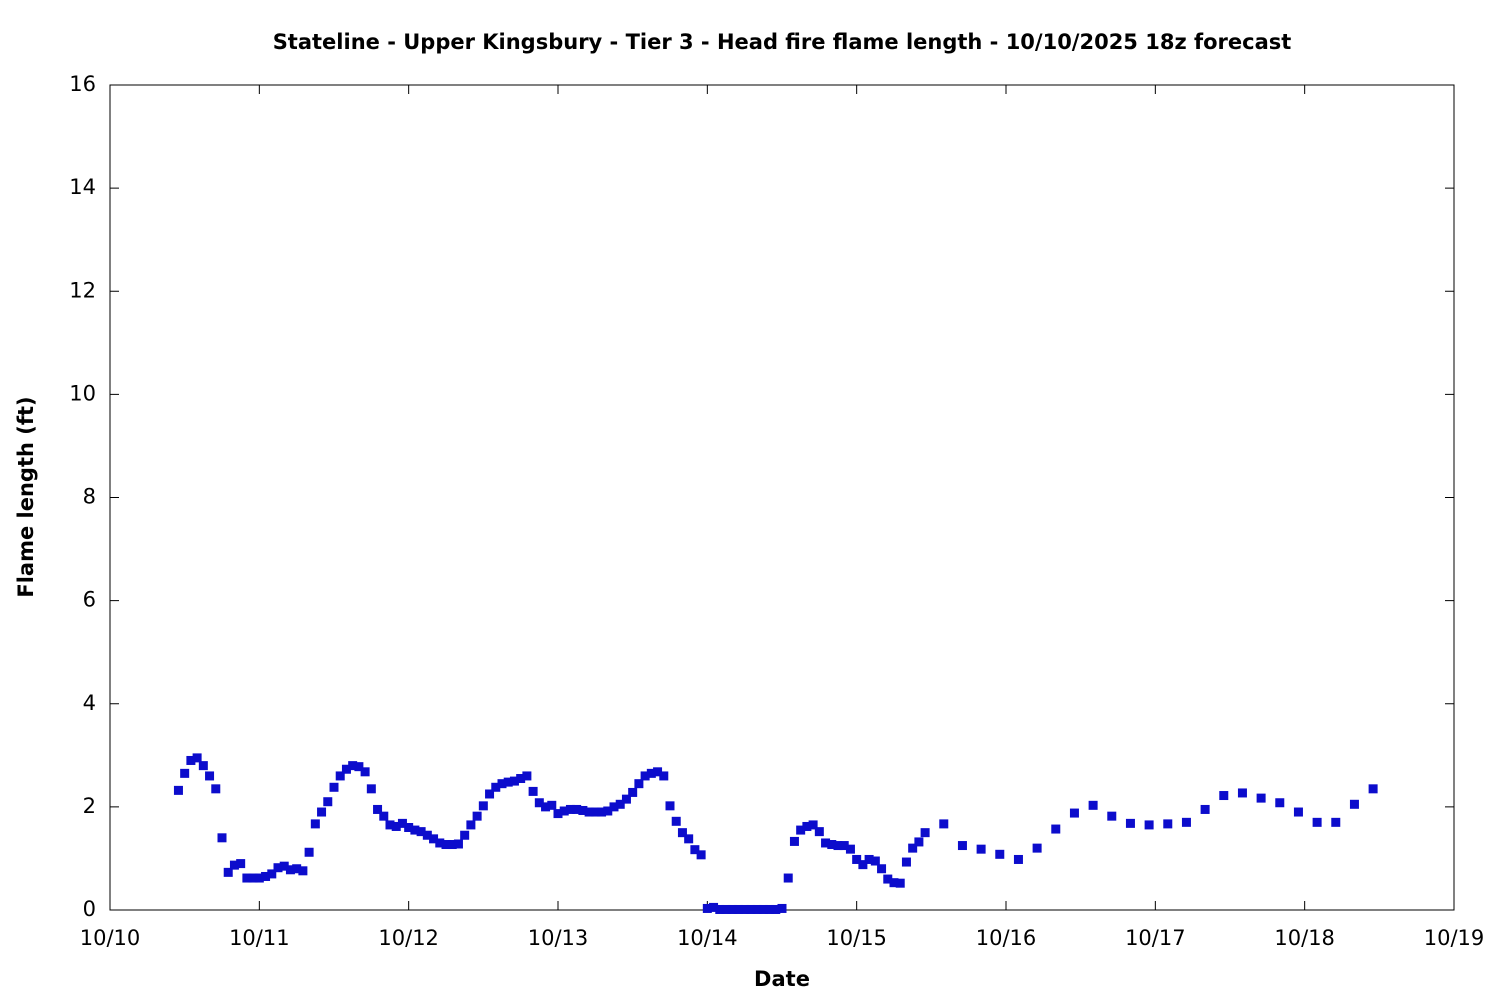  Describe the element at coordinates (82, 84) in the screenshot. I see `y-tick-label: 16` at that location.